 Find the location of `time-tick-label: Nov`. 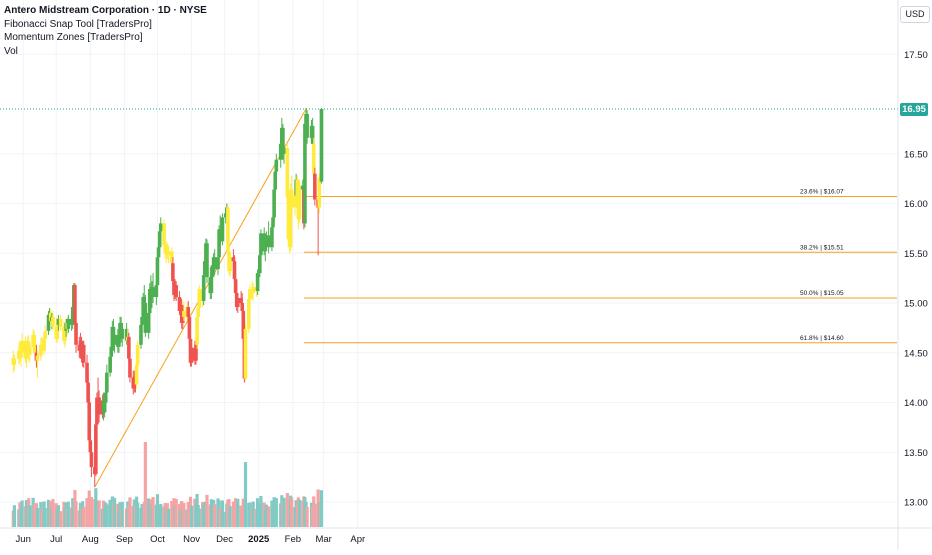

time-tick-label: Nov is located at coordinates (191, 539).